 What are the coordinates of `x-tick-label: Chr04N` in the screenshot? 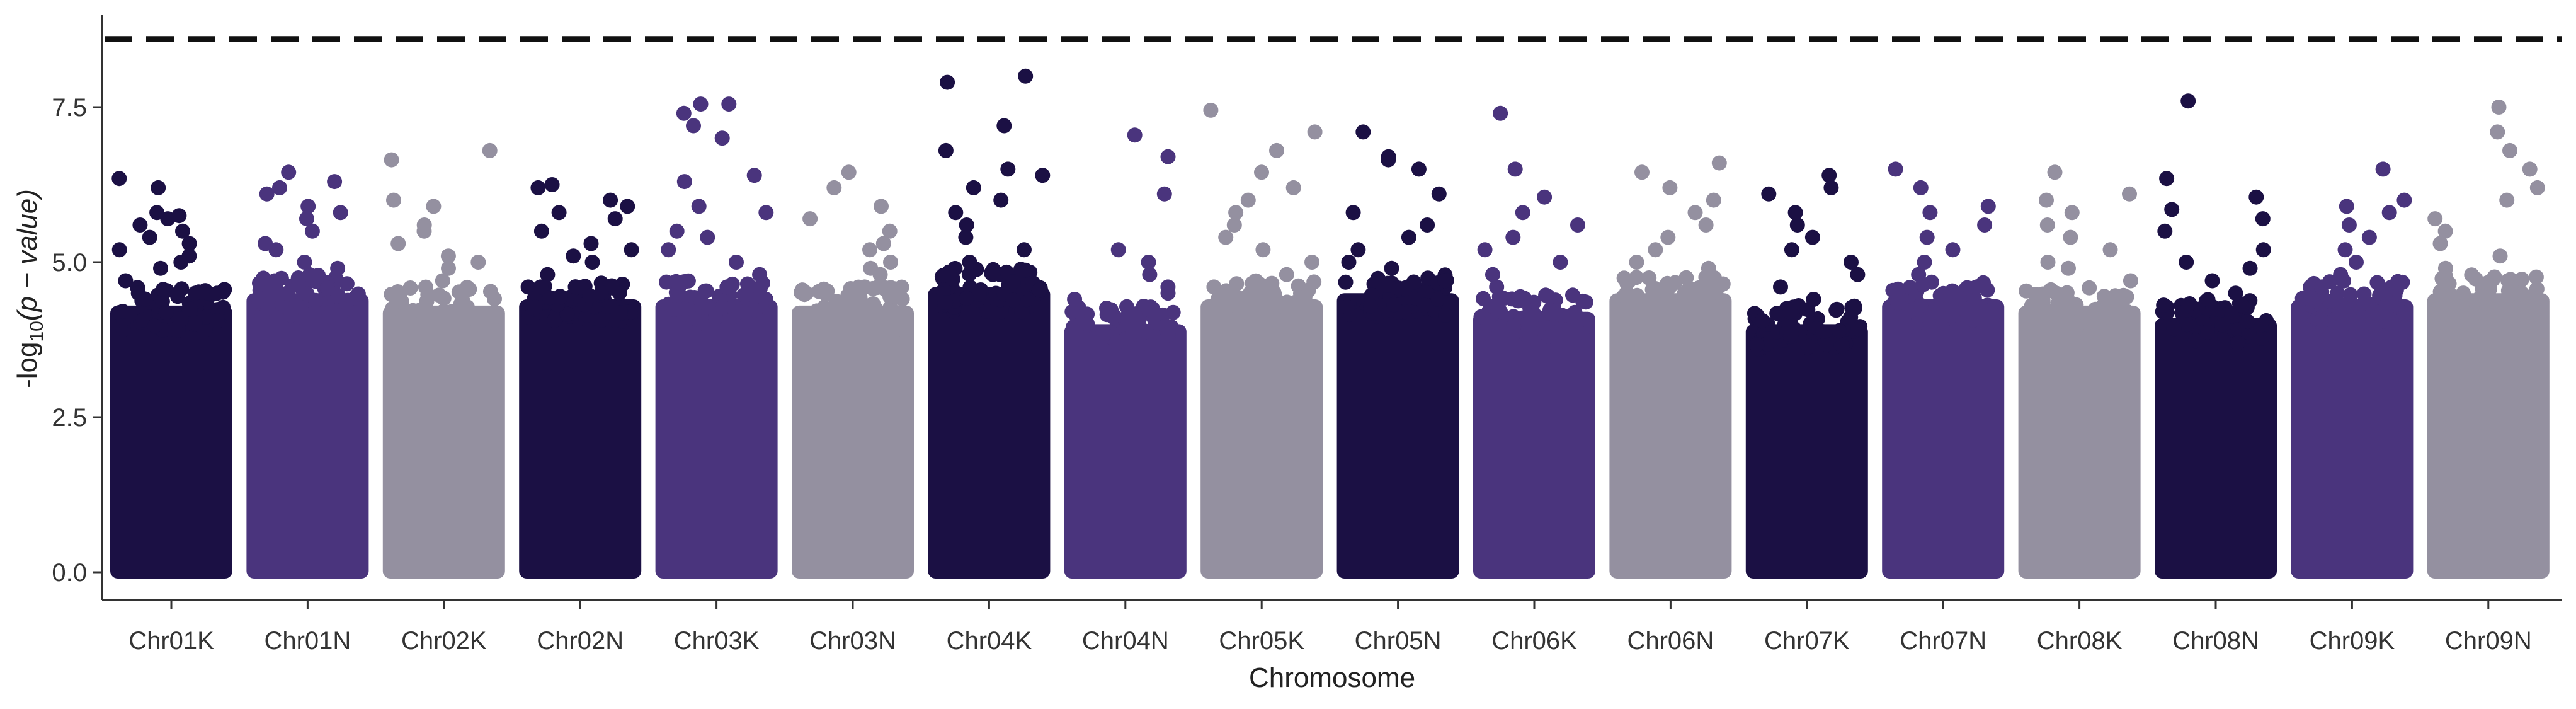 It's located at (1125, 641).